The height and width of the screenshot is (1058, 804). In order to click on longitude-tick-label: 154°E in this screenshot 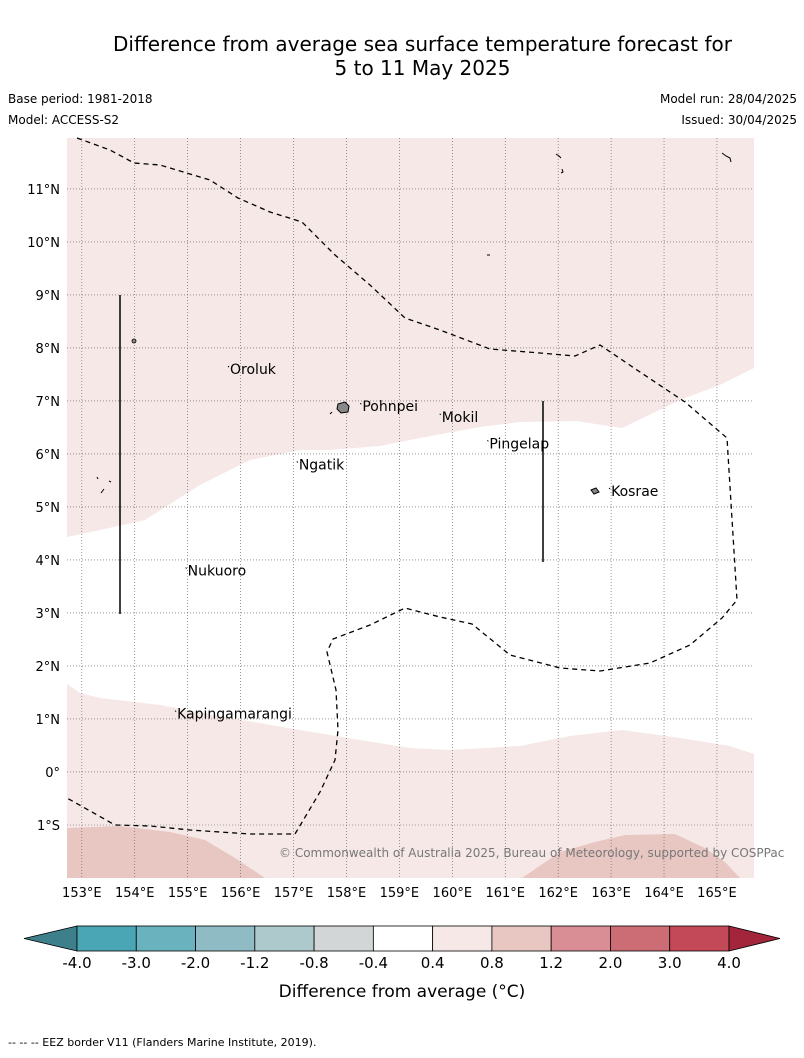, I will do `click(135, 893)`.